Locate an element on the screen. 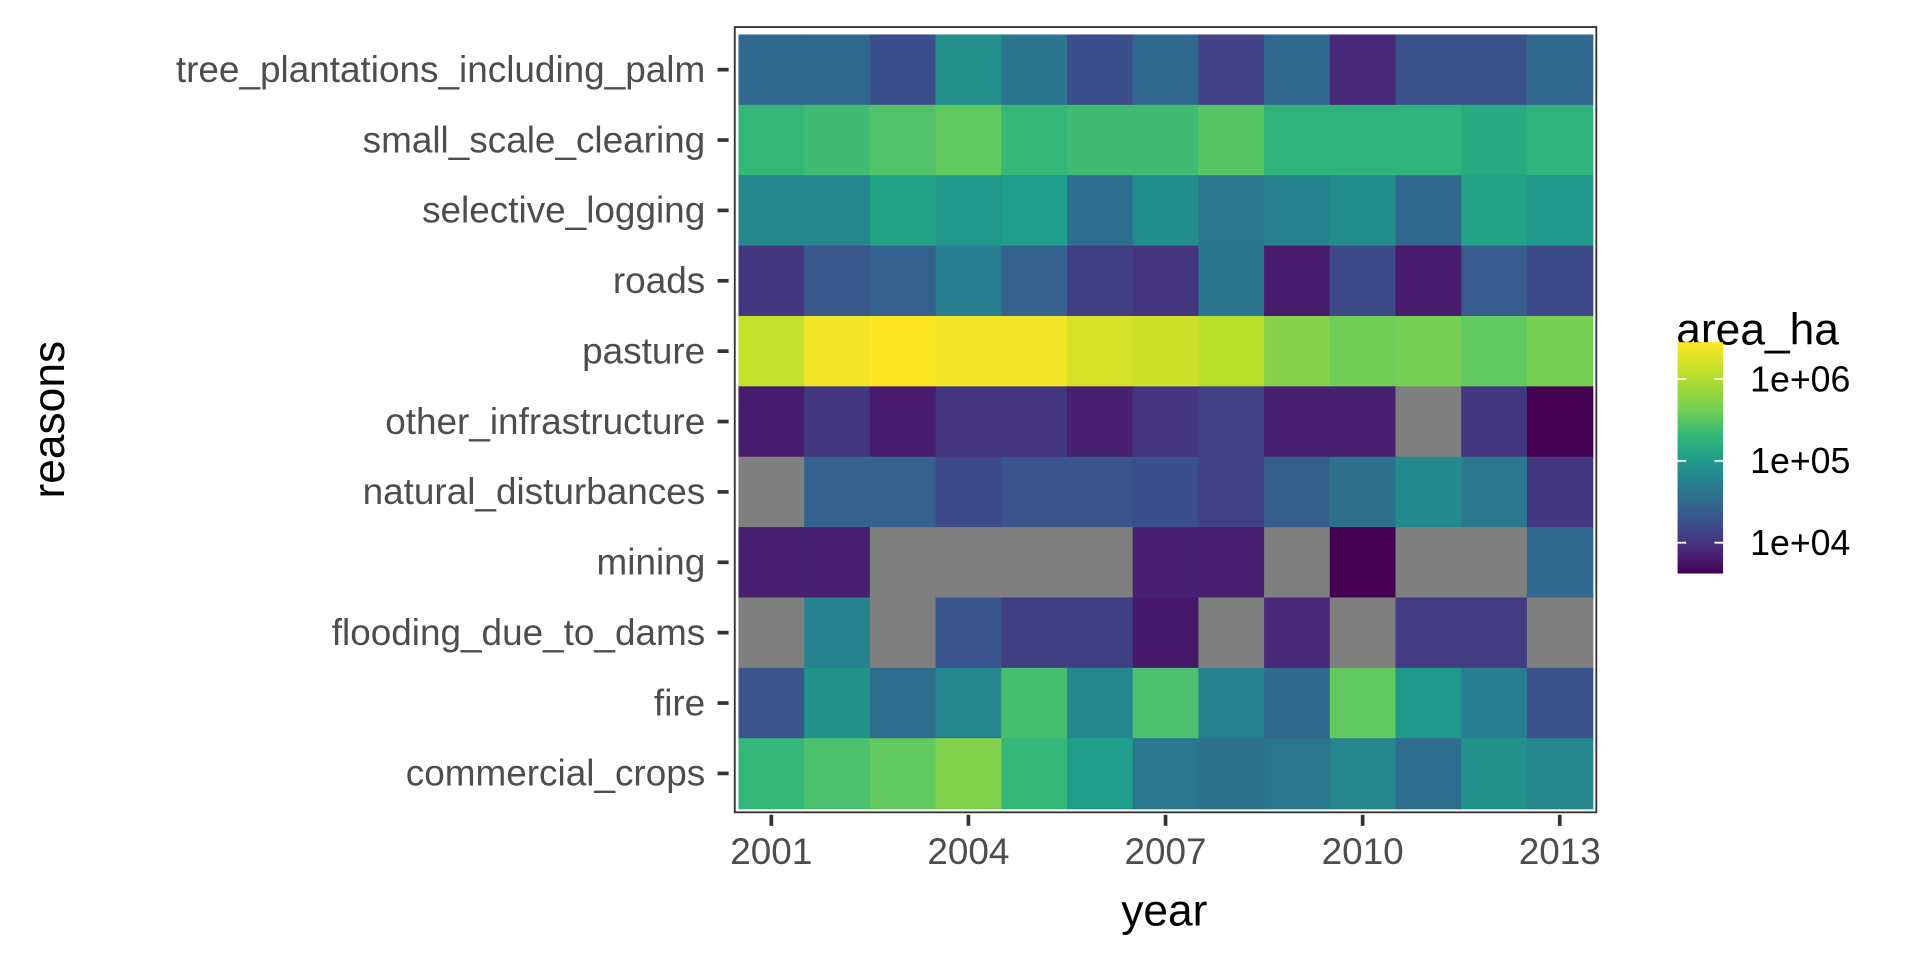 The image size is (1920, 960). y-tick-label: fire is located at coordinates (679, 702).